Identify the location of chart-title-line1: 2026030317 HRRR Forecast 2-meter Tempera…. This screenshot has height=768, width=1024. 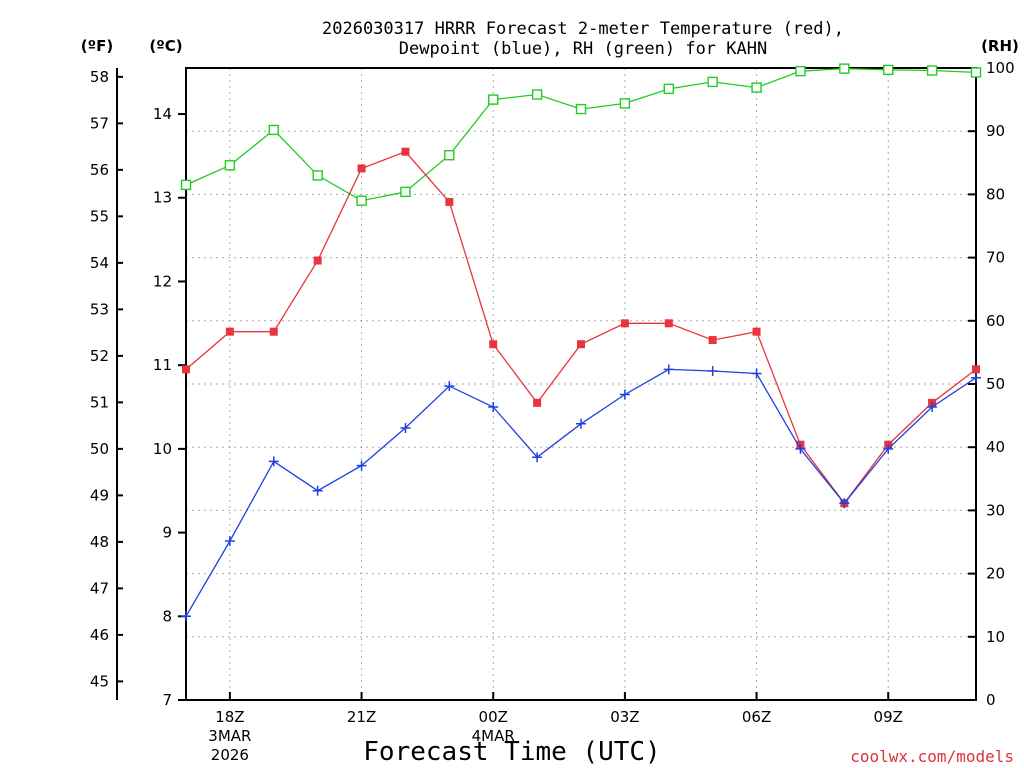
(583, 29).